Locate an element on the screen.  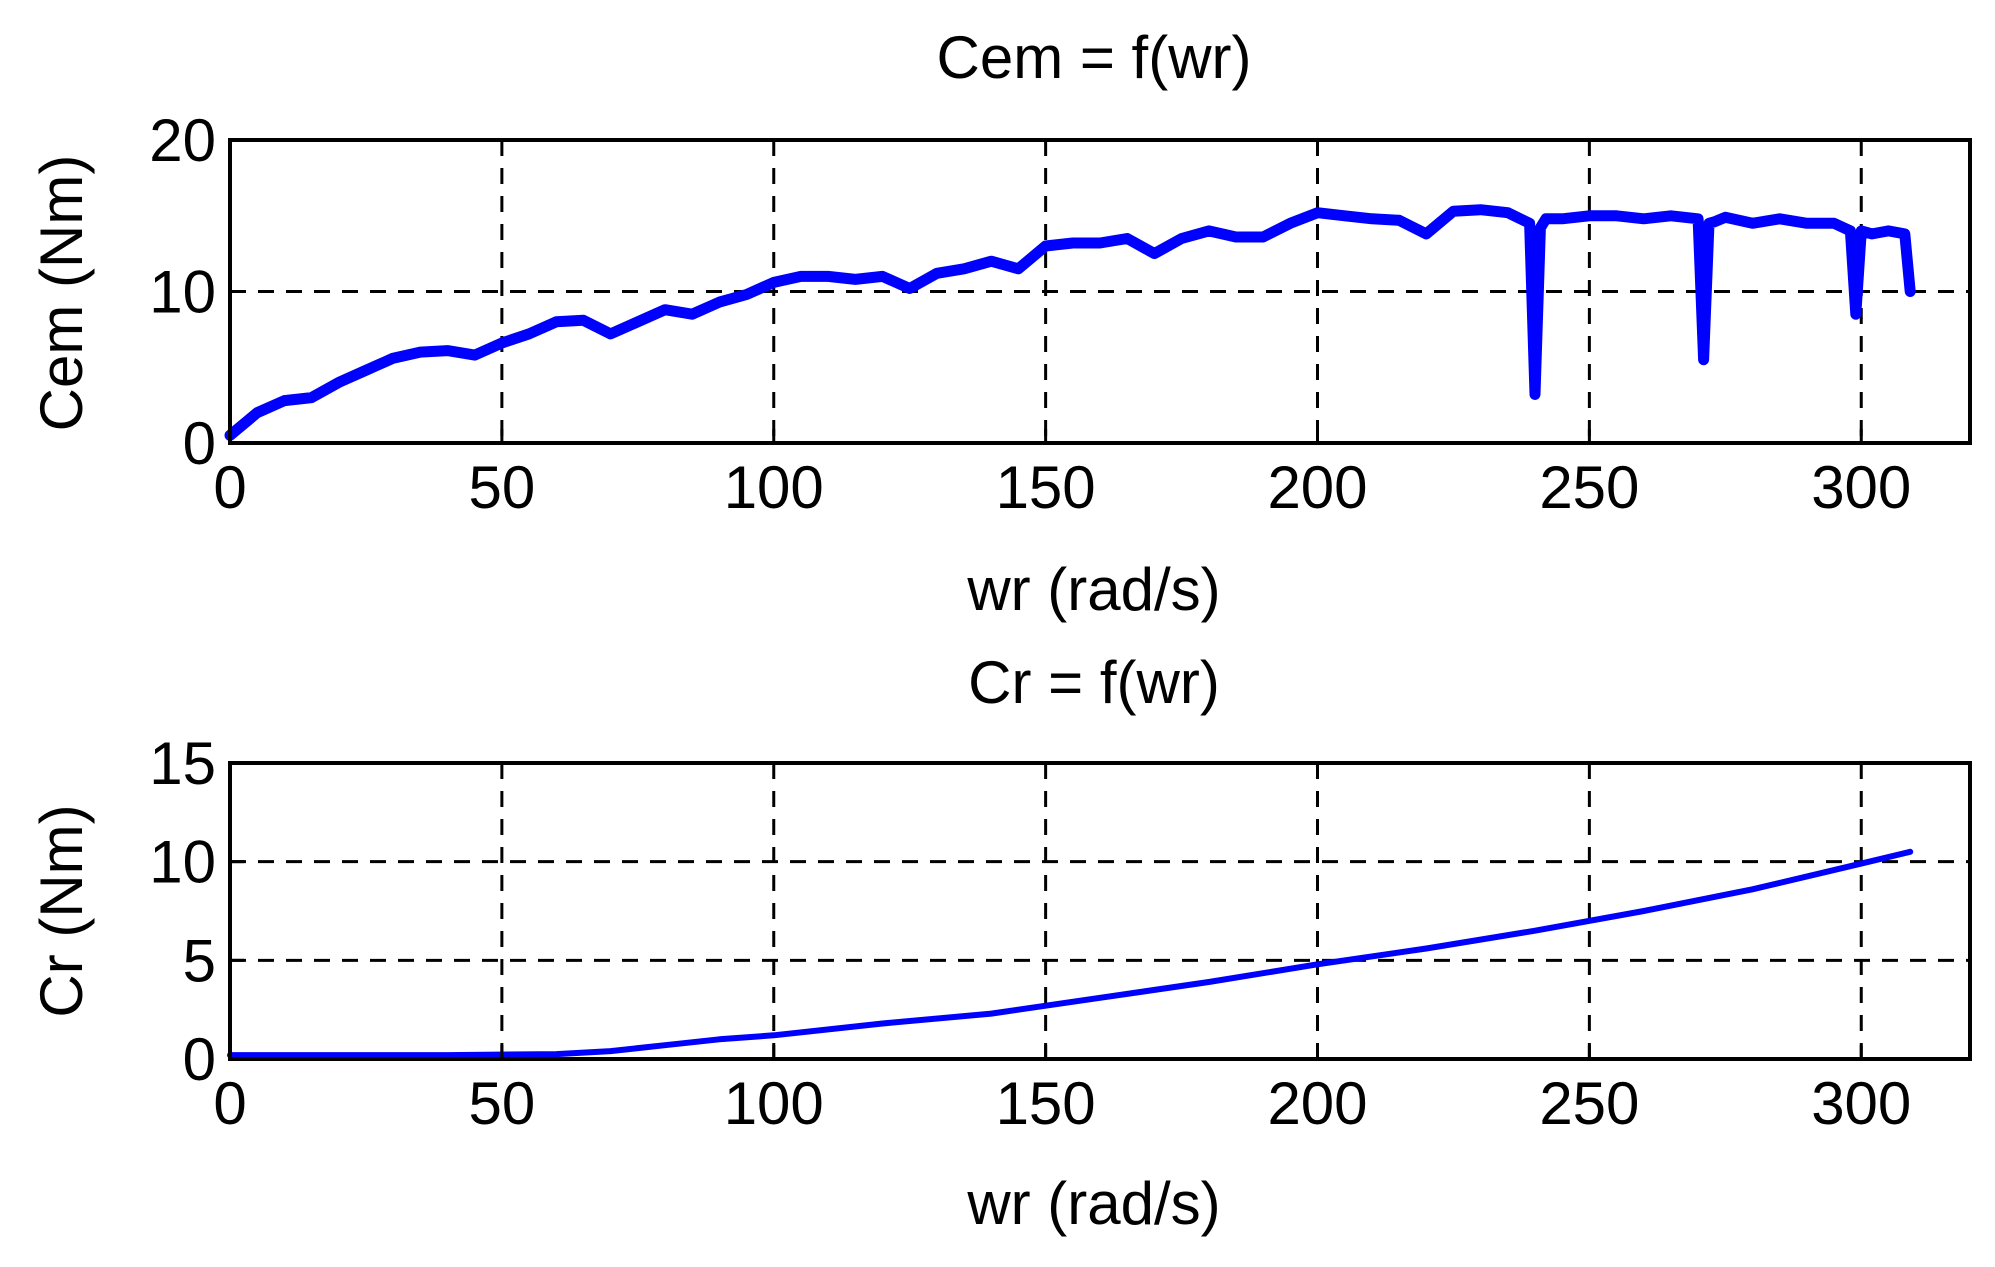
series-line is located at coordinates (1070, 953).